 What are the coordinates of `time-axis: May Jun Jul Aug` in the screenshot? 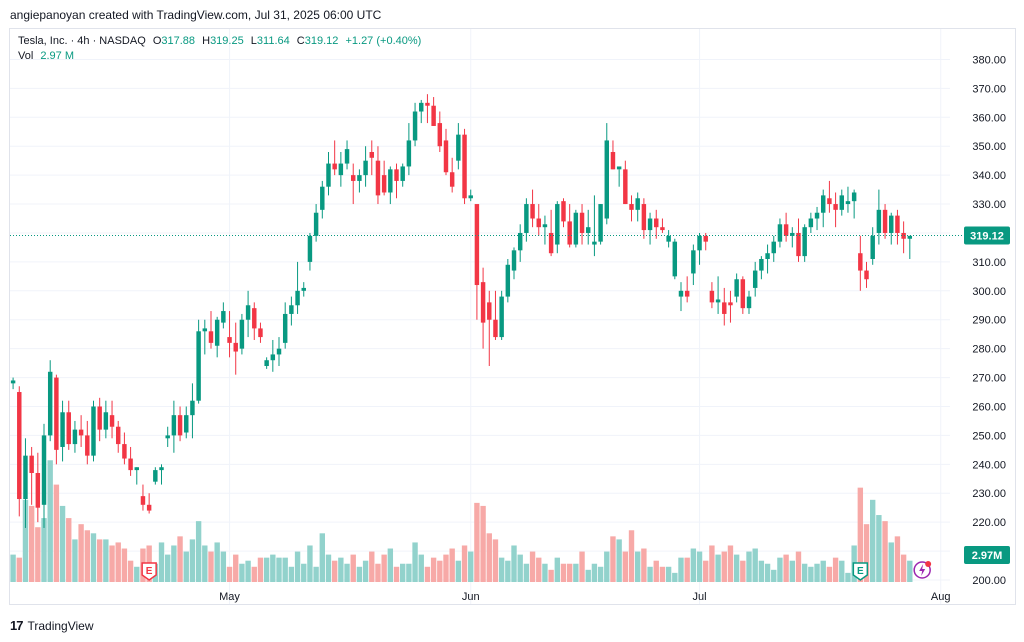 It's located at (584, 597).